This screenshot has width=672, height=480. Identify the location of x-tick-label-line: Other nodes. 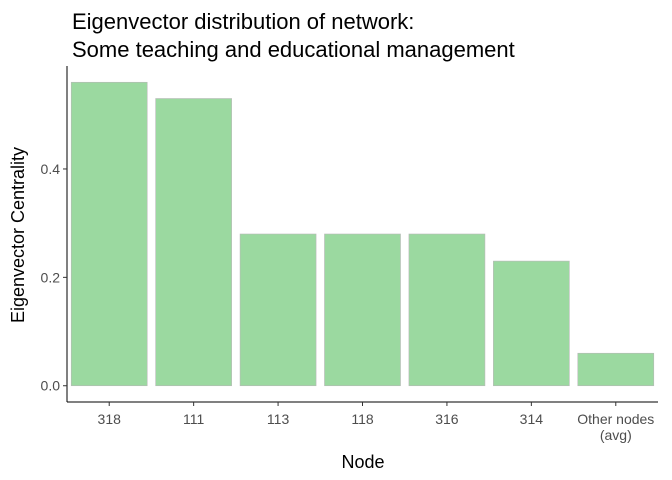
(615, 419).